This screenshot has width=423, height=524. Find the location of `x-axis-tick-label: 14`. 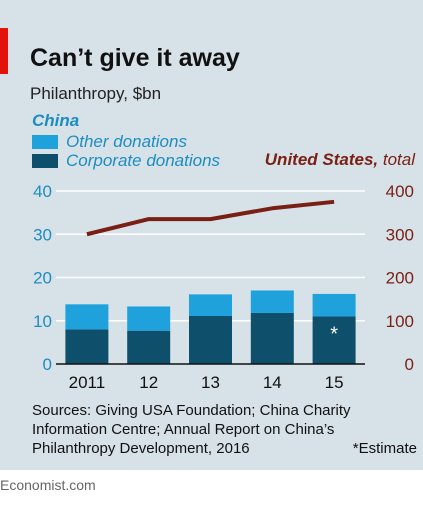

x-axis-tick-label: 14 is located at coordinates (272, 382).